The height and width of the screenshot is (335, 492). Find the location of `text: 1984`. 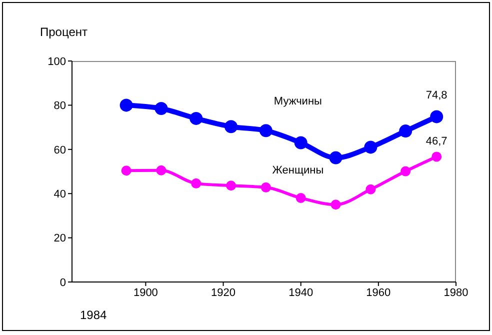

text: 1984 is located at coordinates (93, 315).